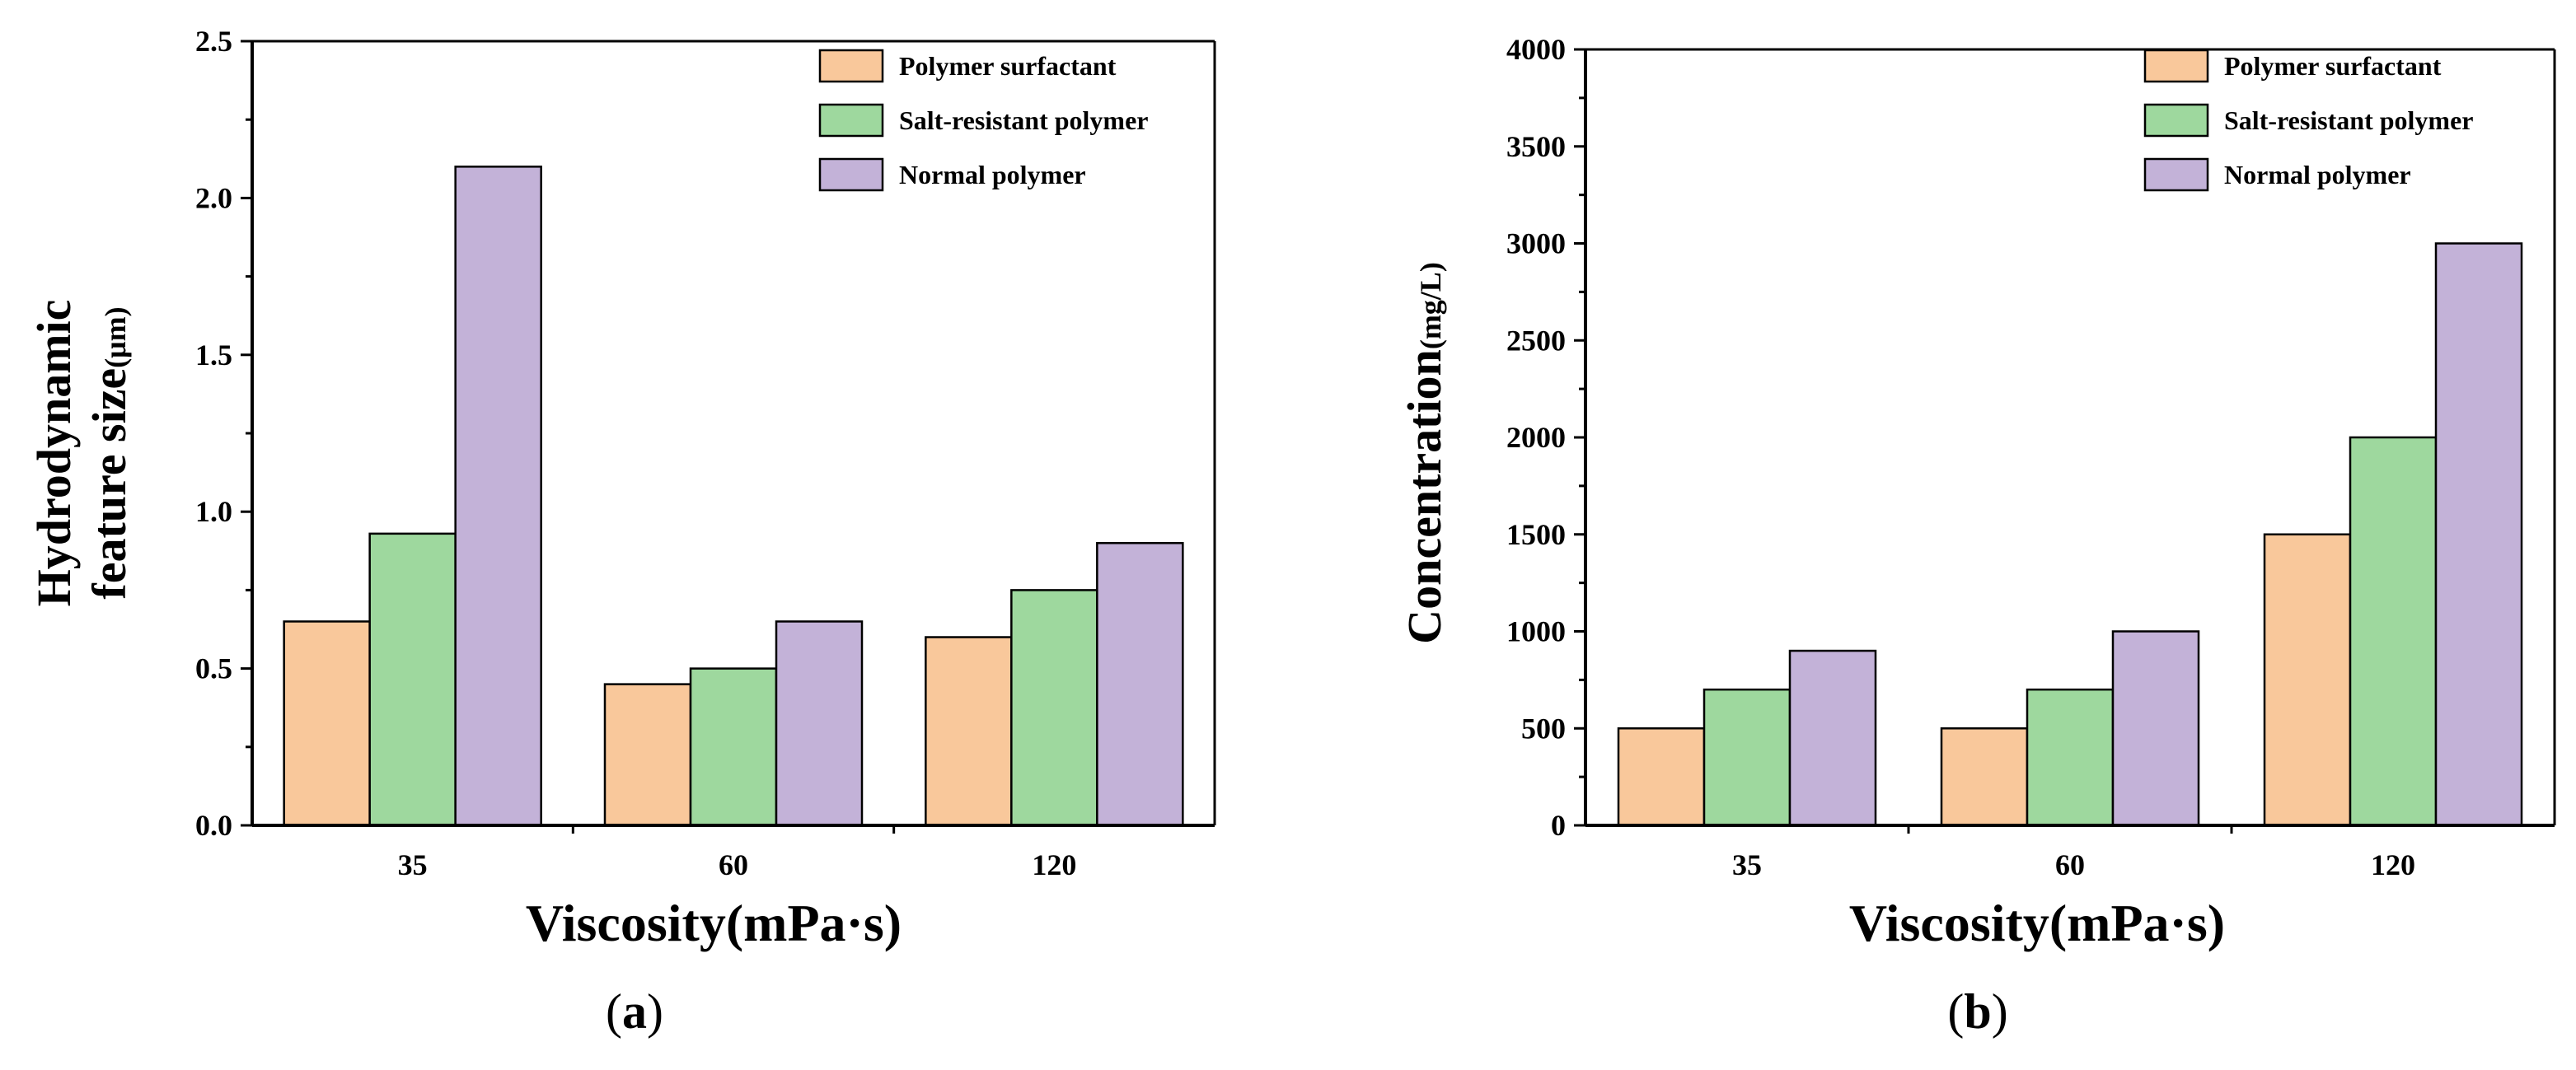 The width and height of the screenshot is (2576, 1070). I want to click on panel-label-b-close: ), so click(2000, 1011).